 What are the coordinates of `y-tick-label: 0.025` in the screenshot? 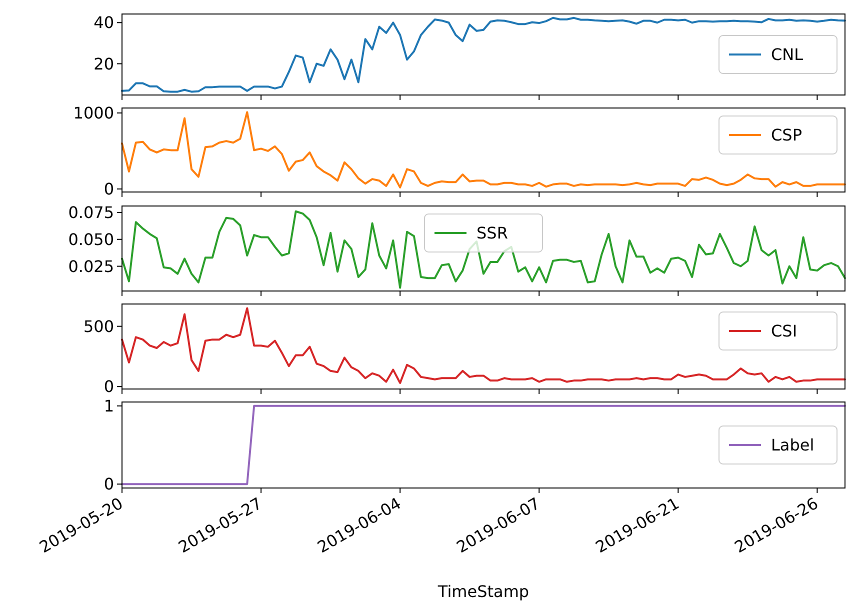 It's located at (91, 266).